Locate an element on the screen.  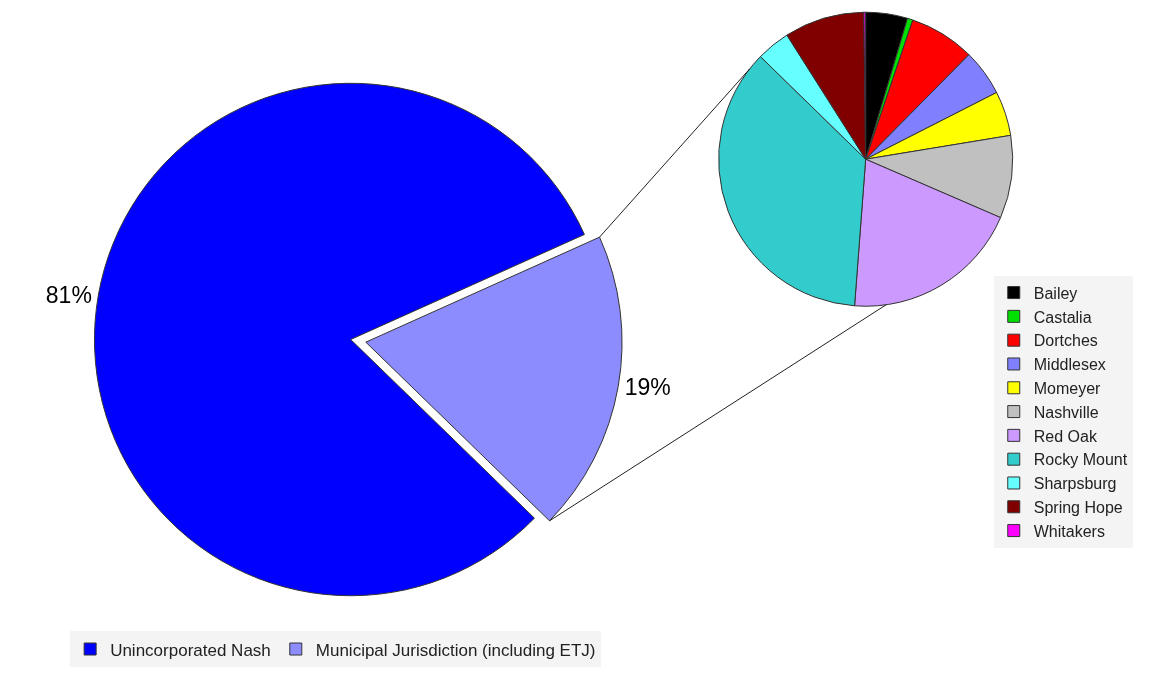
legend-label: Municipal Jurisdiction (including ETJ) is located at coordinates (455, 650).